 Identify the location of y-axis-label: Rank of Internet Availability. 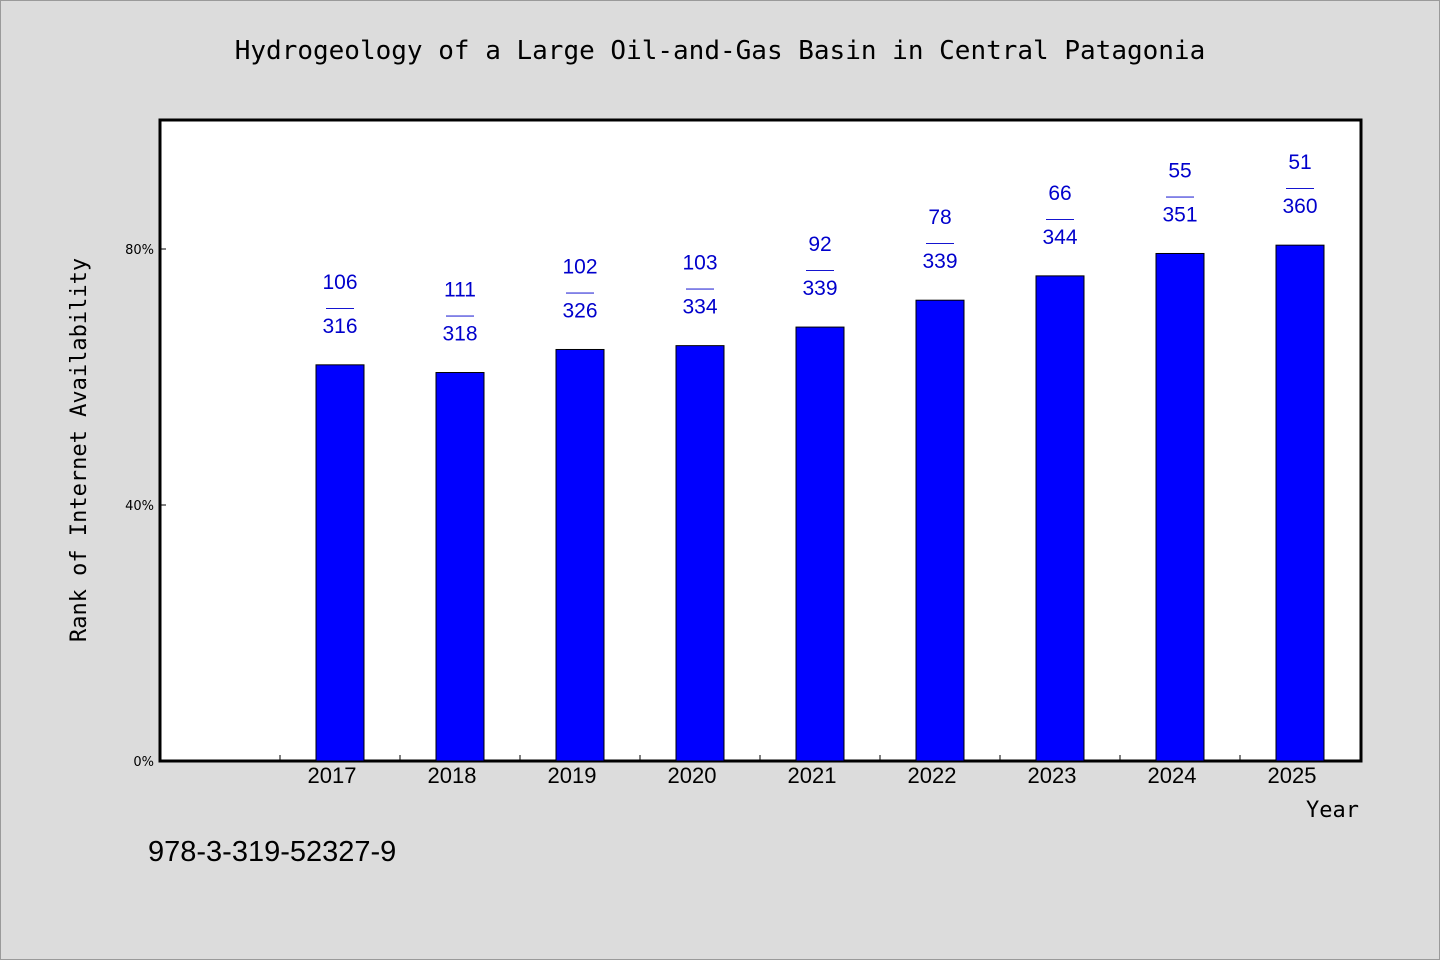
(79, 450).